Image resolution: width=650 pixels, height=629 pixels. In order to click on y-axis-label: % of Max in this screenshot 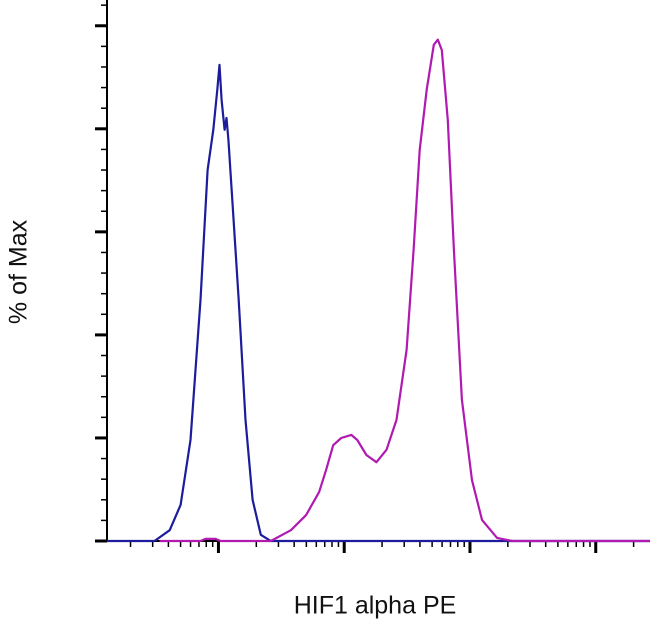, I will do `click(19, 271)`.